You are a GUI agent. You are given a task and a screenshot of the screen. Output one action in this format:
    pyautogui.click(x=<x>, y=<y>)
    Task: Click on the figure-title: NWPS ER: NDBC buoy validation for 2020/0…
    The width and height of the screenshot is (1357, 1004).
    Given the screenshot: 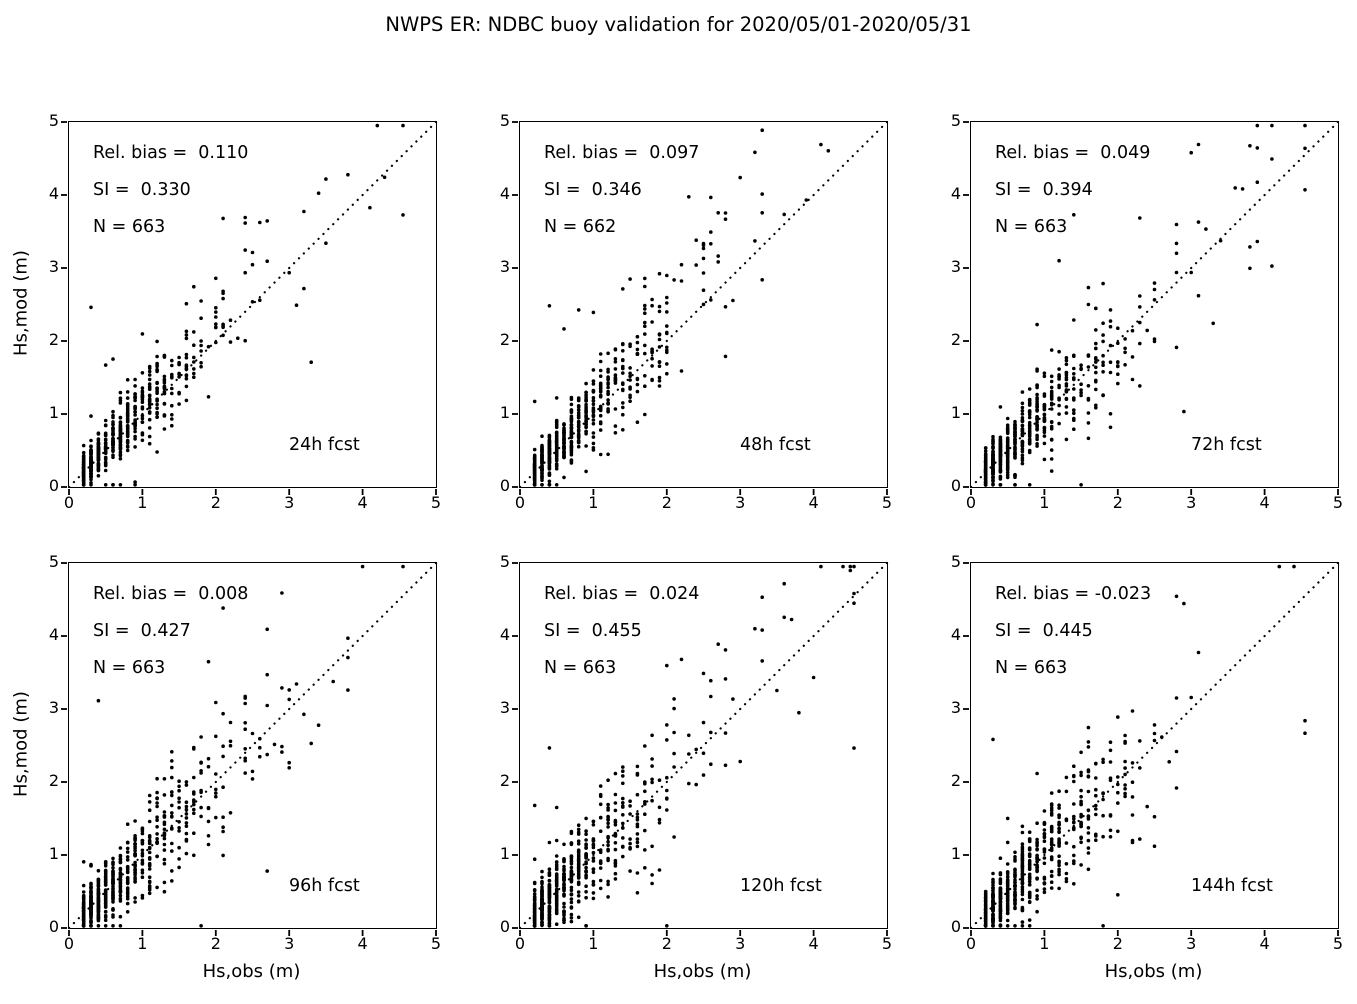 What is the action you would take?
    pyautogui.click(x=678, y=24)
    